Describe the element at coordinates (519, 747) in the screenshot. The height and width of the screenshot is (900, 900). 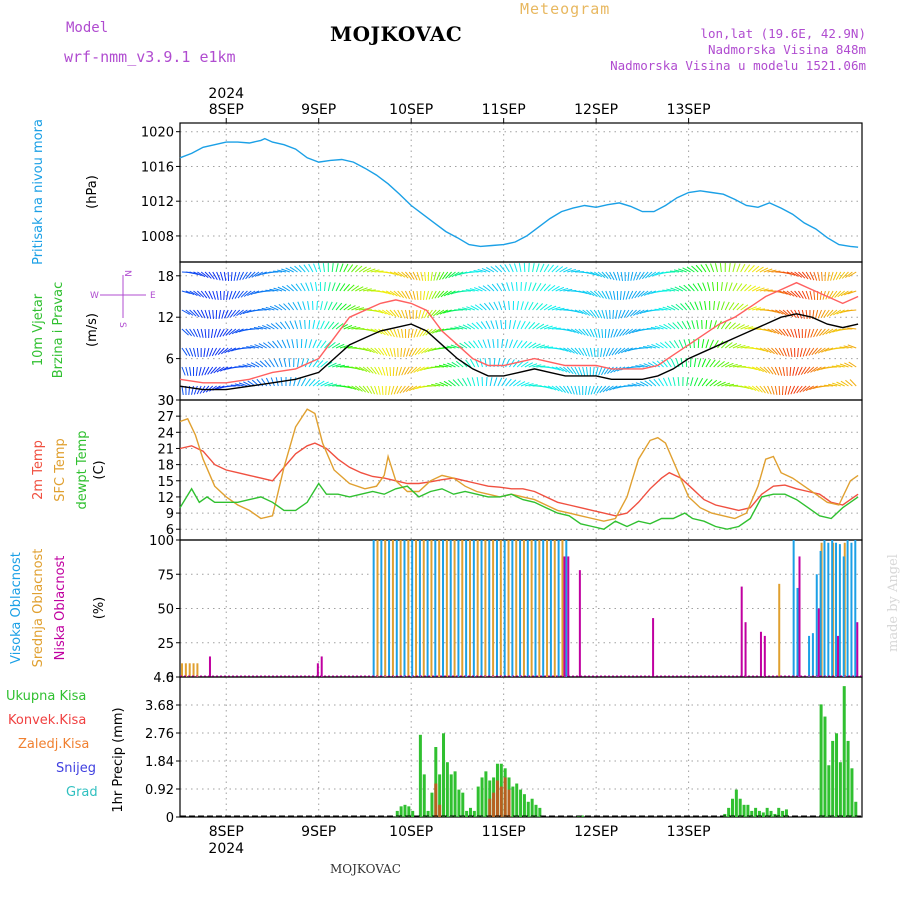
I see `precip-panel` at that location.